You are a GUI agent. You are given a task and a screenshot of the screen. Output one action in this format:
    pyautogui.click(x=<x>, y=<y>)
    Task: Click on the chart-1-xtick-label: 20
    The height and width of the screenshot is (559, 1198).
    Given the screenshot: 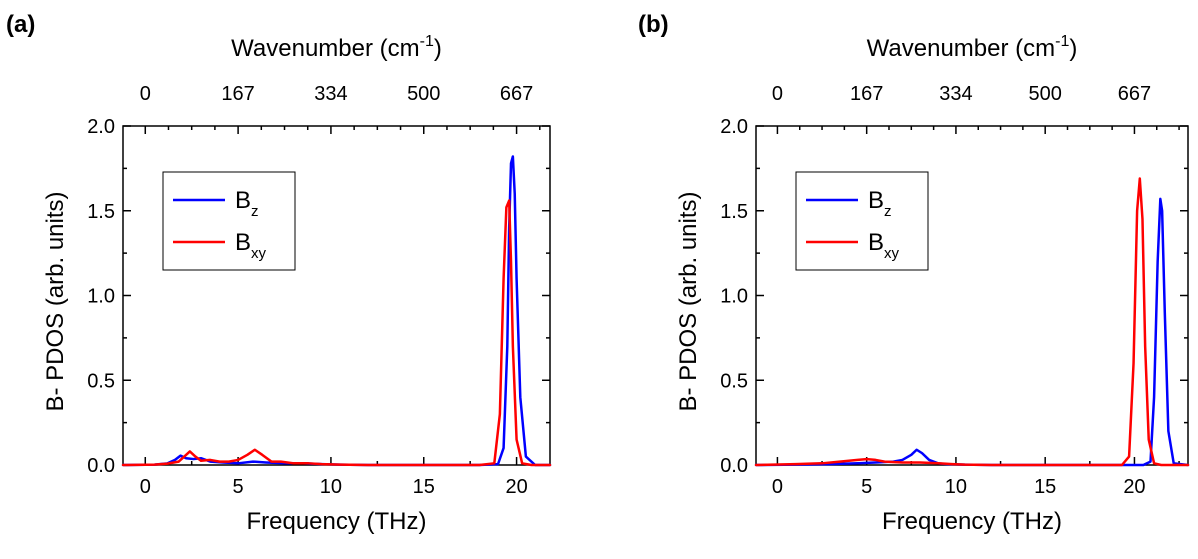 What is the action you would take?
    pyautogui.click(x=1134, y=487)
    